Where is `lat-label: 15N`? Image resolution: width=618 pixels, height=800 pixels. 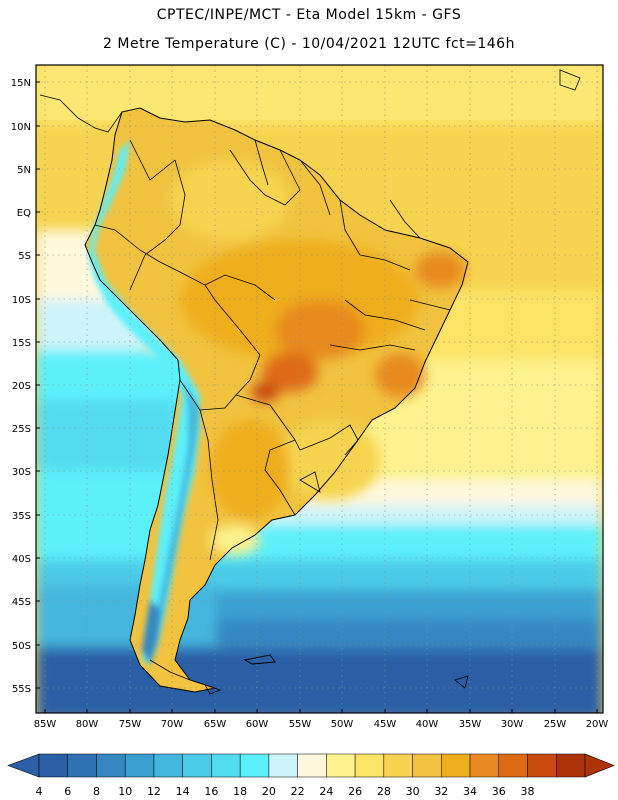 lat-label: 15N is located at coordinates (21, 83).